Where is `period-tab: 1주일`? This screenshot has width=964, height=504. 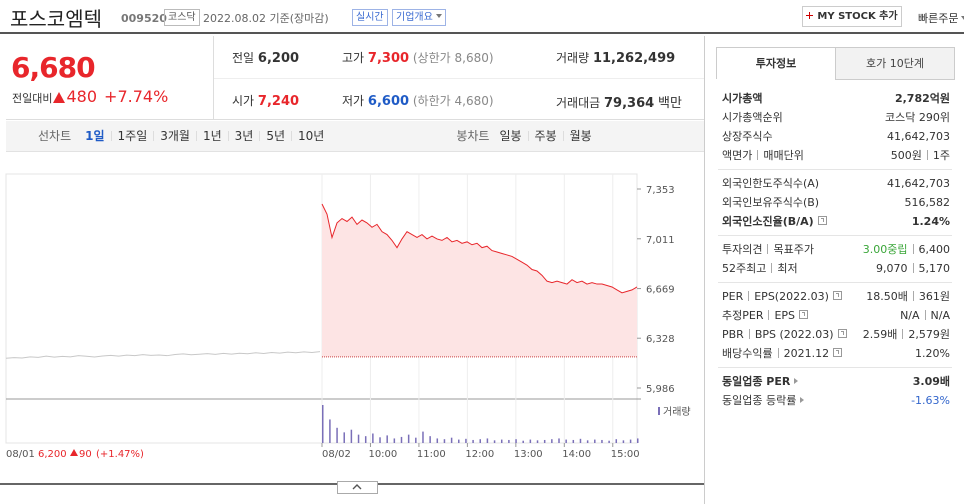 period-tab: 1주일 is located at coordinates (132, 136).